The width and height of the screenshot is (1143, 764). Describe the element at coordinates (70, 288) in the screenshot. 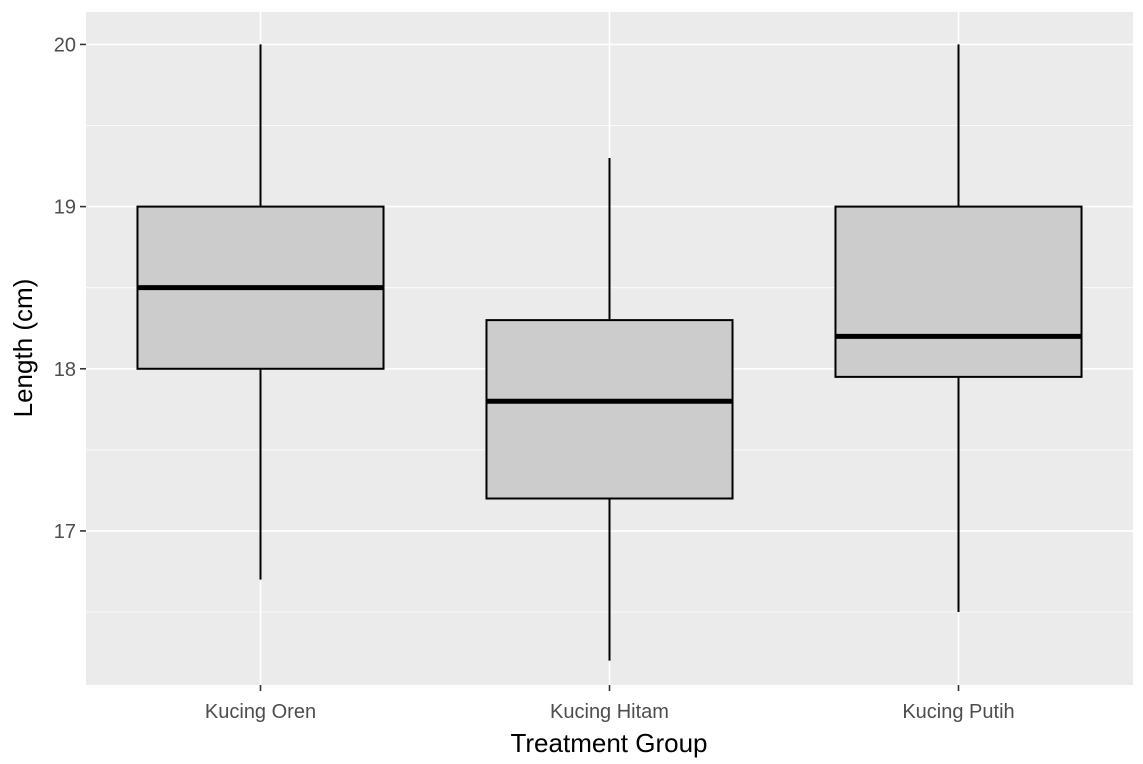

I see `y-axis: 17 18 19 20` at that location.